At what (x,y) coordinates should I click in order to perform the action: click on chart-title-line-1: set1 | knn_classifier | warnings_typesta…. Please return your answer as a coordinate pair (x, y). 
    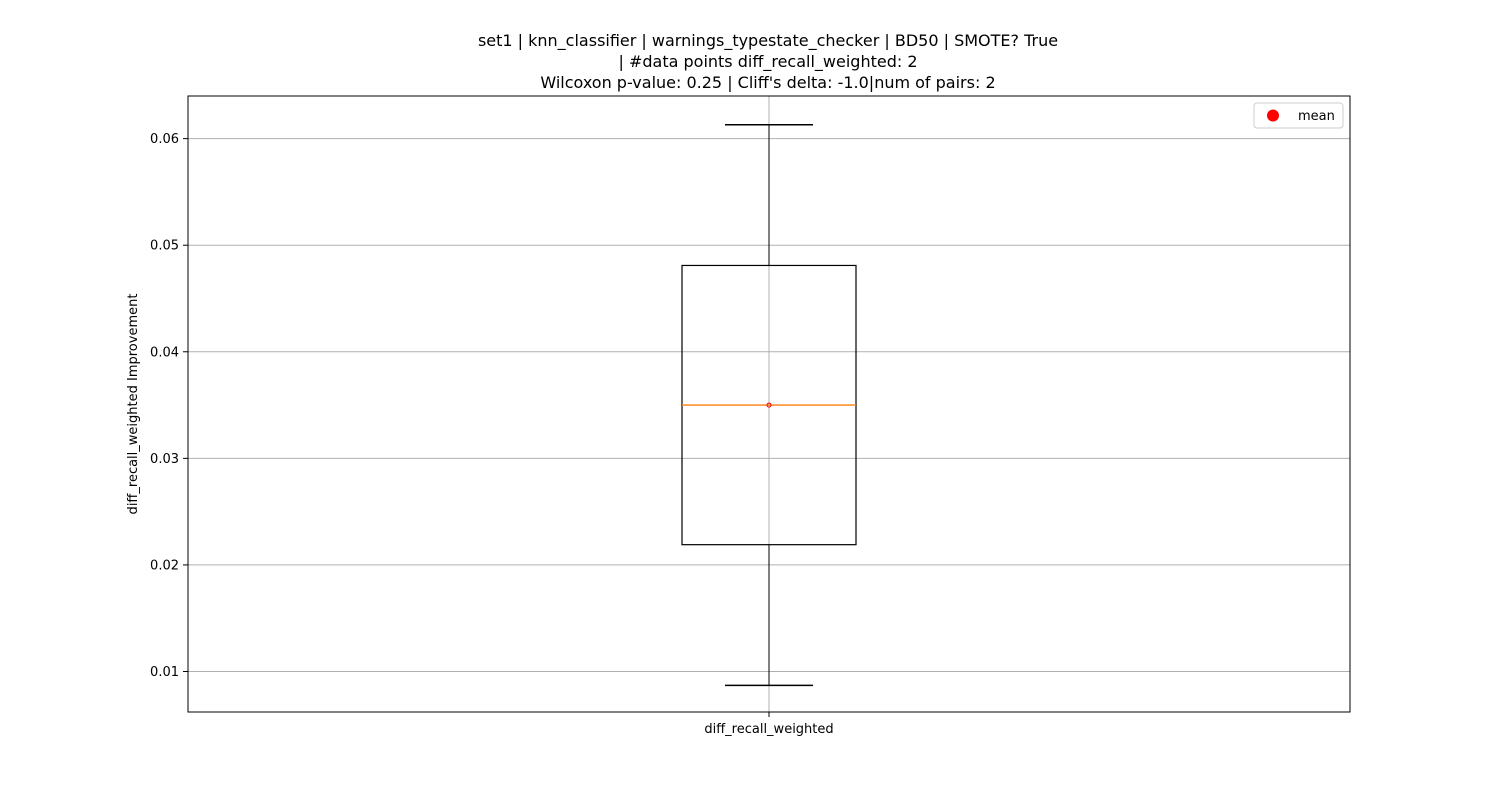
    Looking at the image, I should click on (768, 41).